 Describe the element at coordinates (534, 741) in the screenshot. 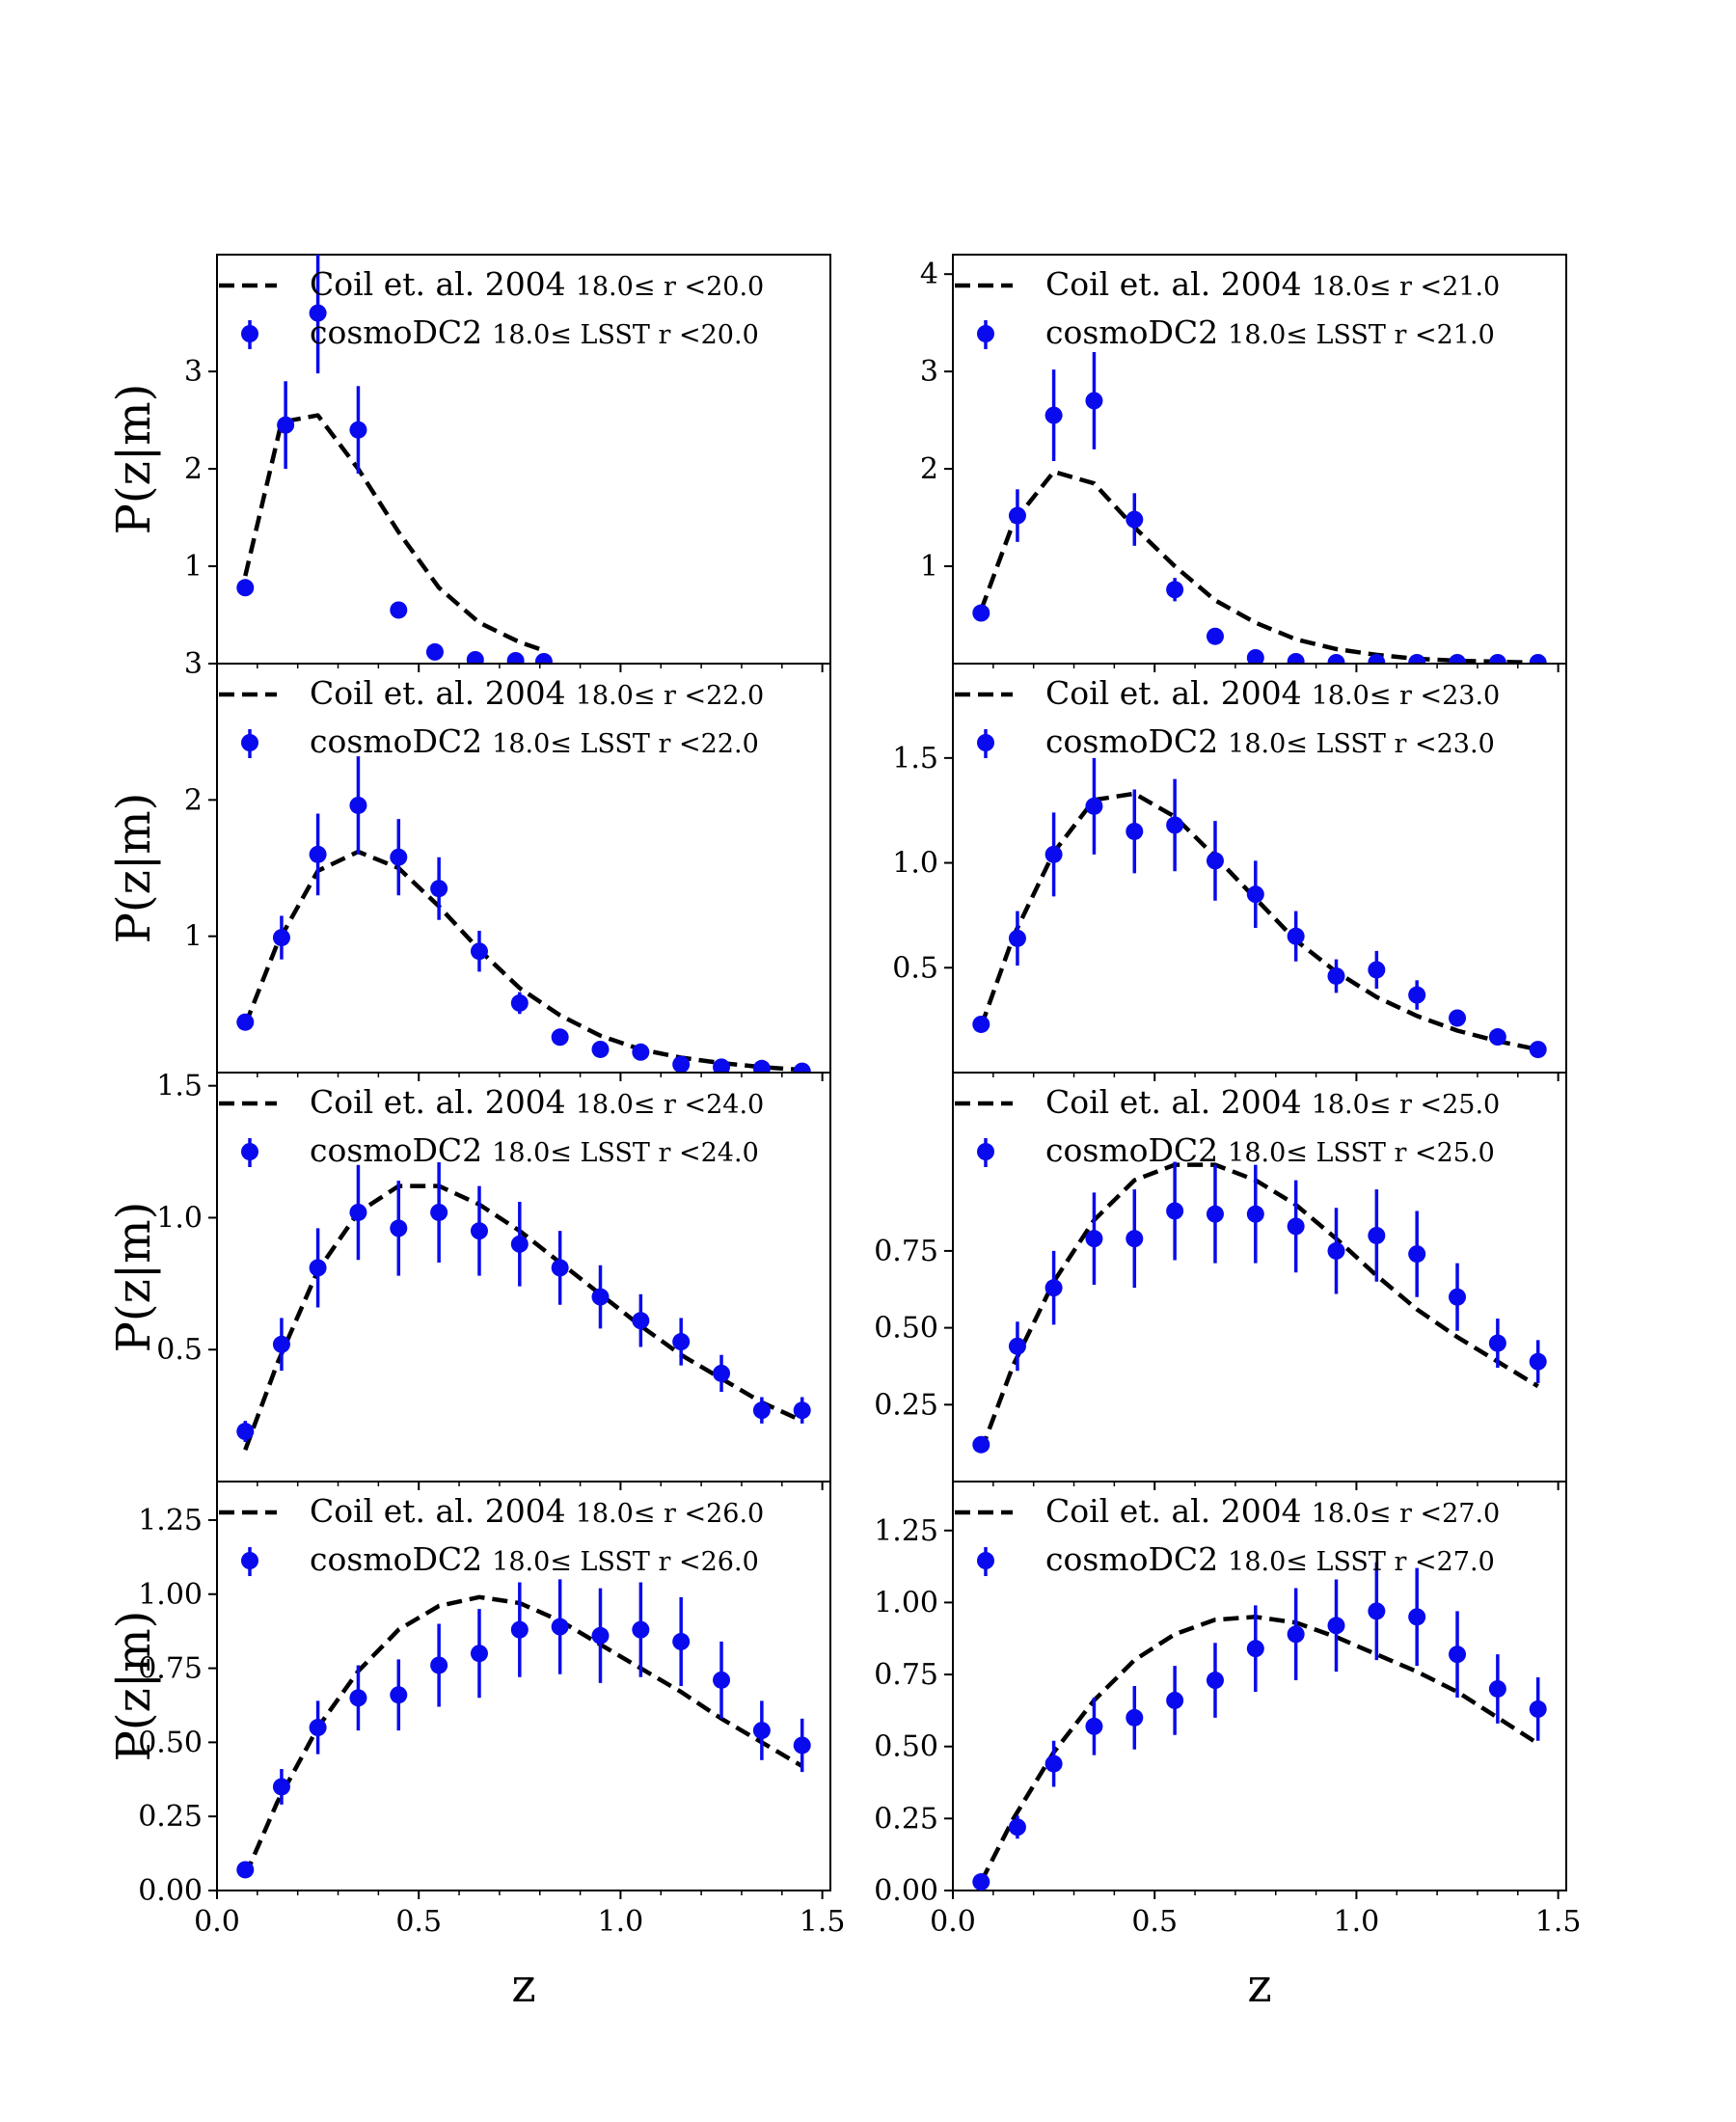

I see `legend-point-label: cosmoDC2 18.0≤ LSST r <22.0` at that location.